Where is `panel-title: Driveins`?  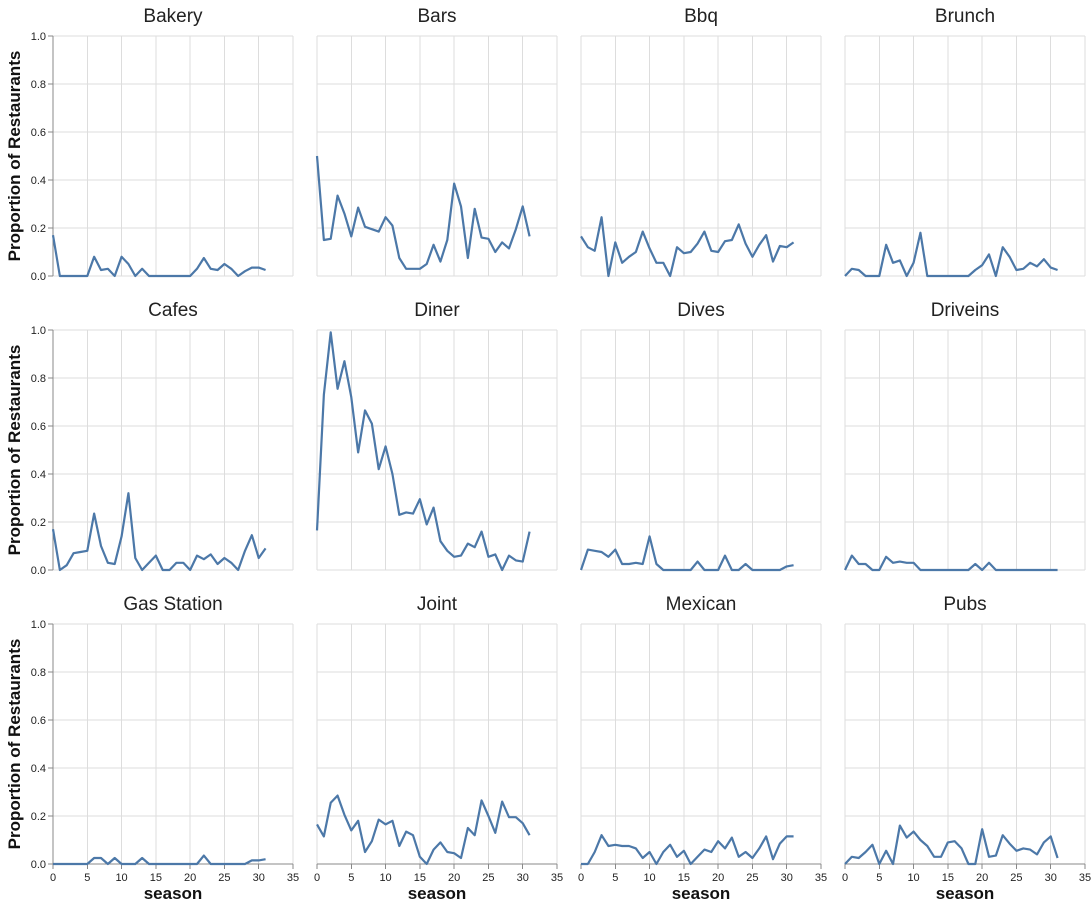 panel-title: Driveins is located at coordinates (965, 310).